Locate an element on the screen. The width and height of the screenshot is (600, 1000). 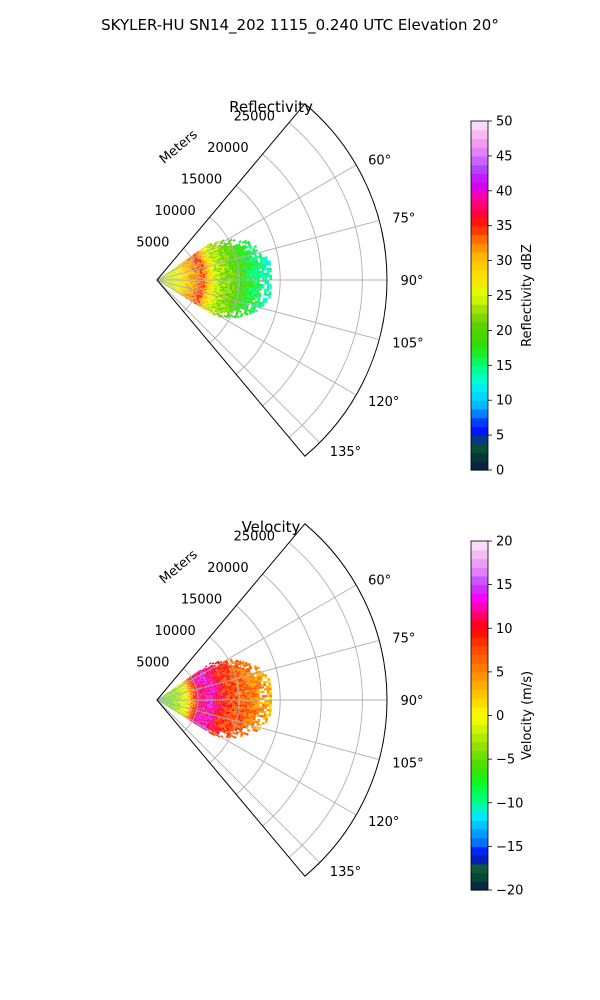
colorbar-tick-label: 25 is located at coordinates (504, 296).